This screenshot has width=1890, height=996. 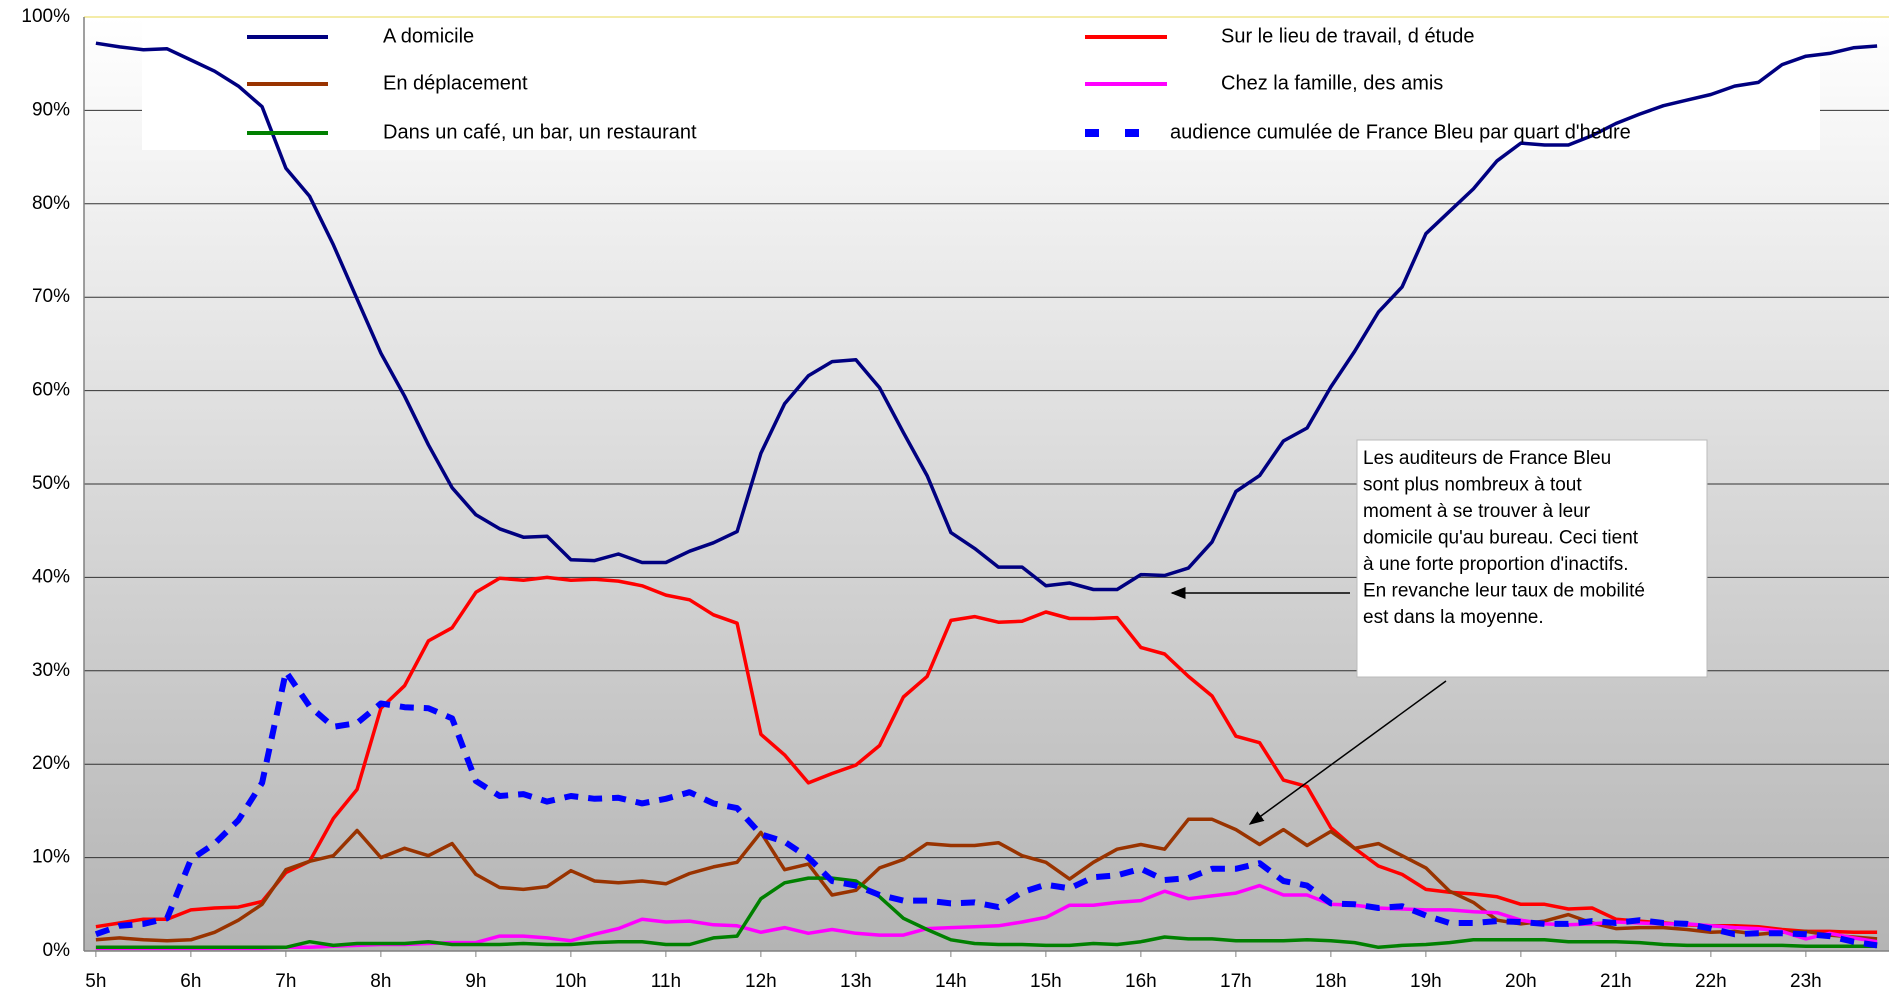 What do you see at coordinates (1347, 752) in the screenshot?
I see `annotation-arrow` at bounding box center [1347, 752].